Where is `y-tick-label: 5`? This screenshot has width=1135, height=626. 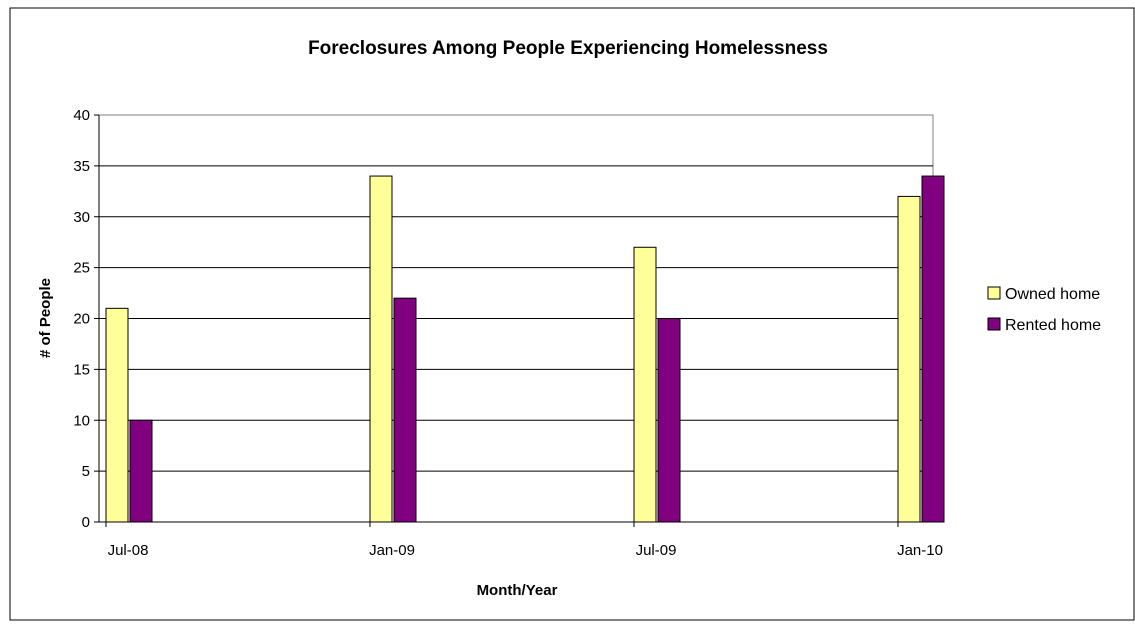 y-tick-label: 5 is located at coordinates (86, 471).